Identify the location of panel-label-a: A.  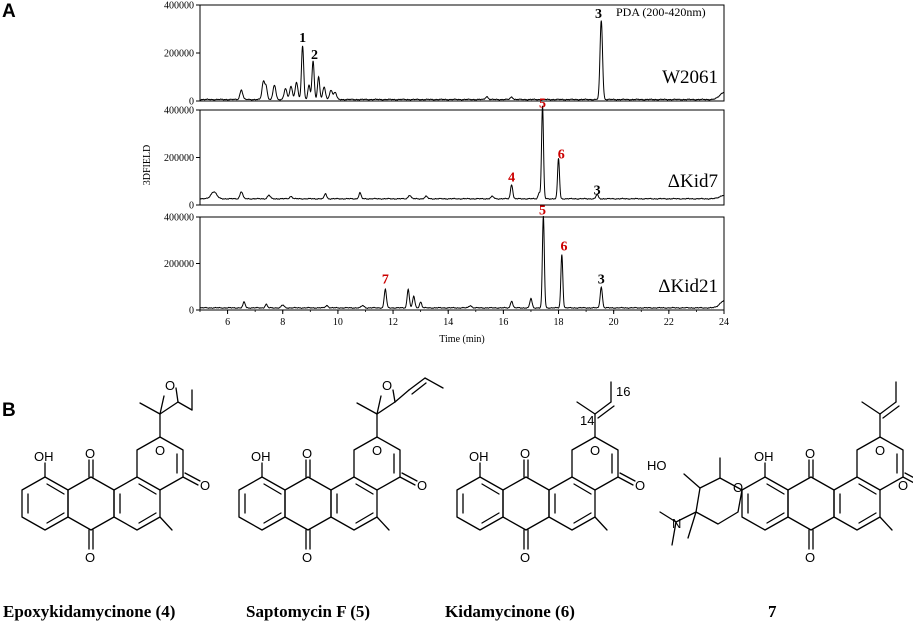
(9, 11).